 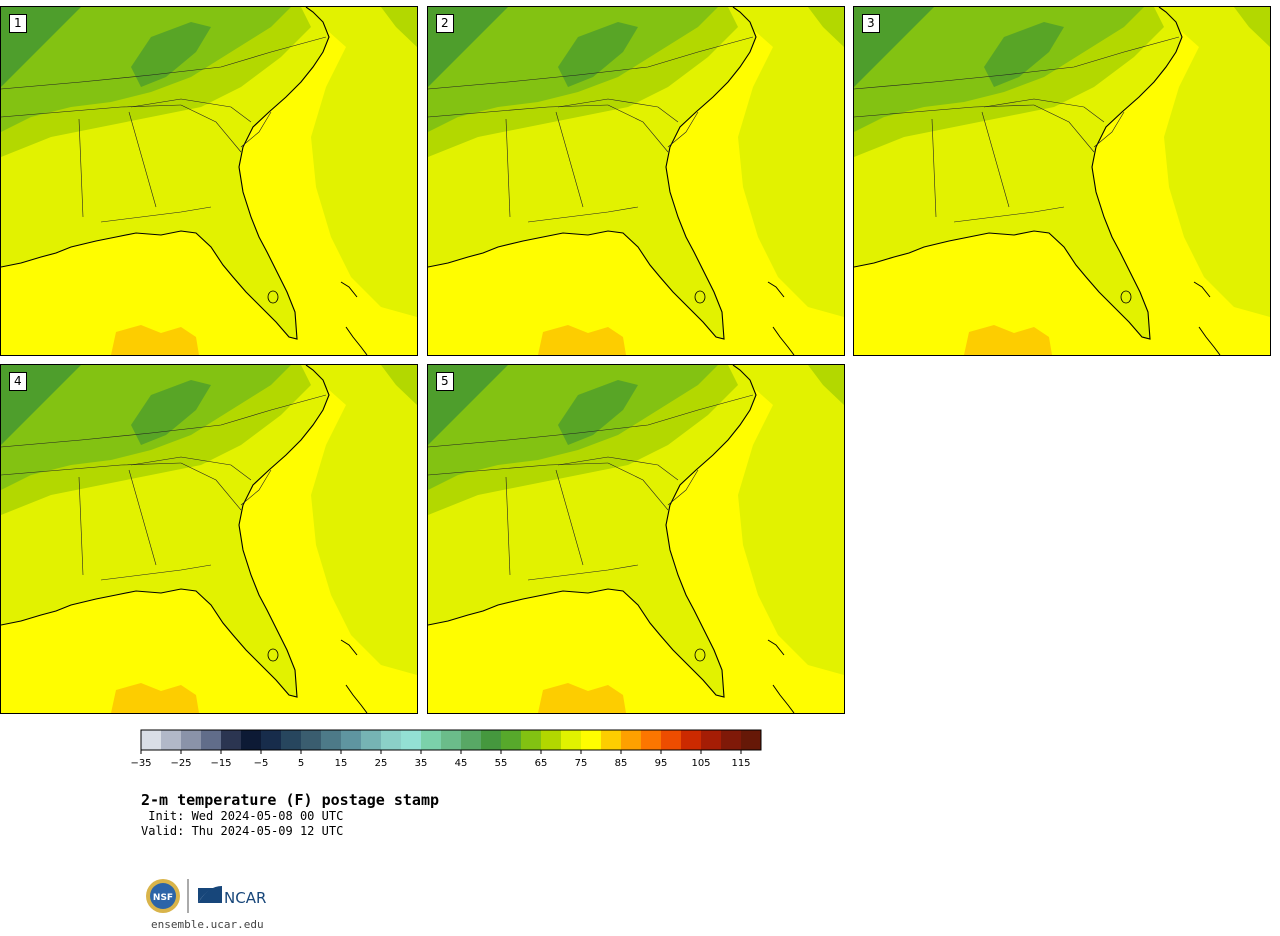 I want to click on map-panel-4: 4, so click(x=209, y=539).